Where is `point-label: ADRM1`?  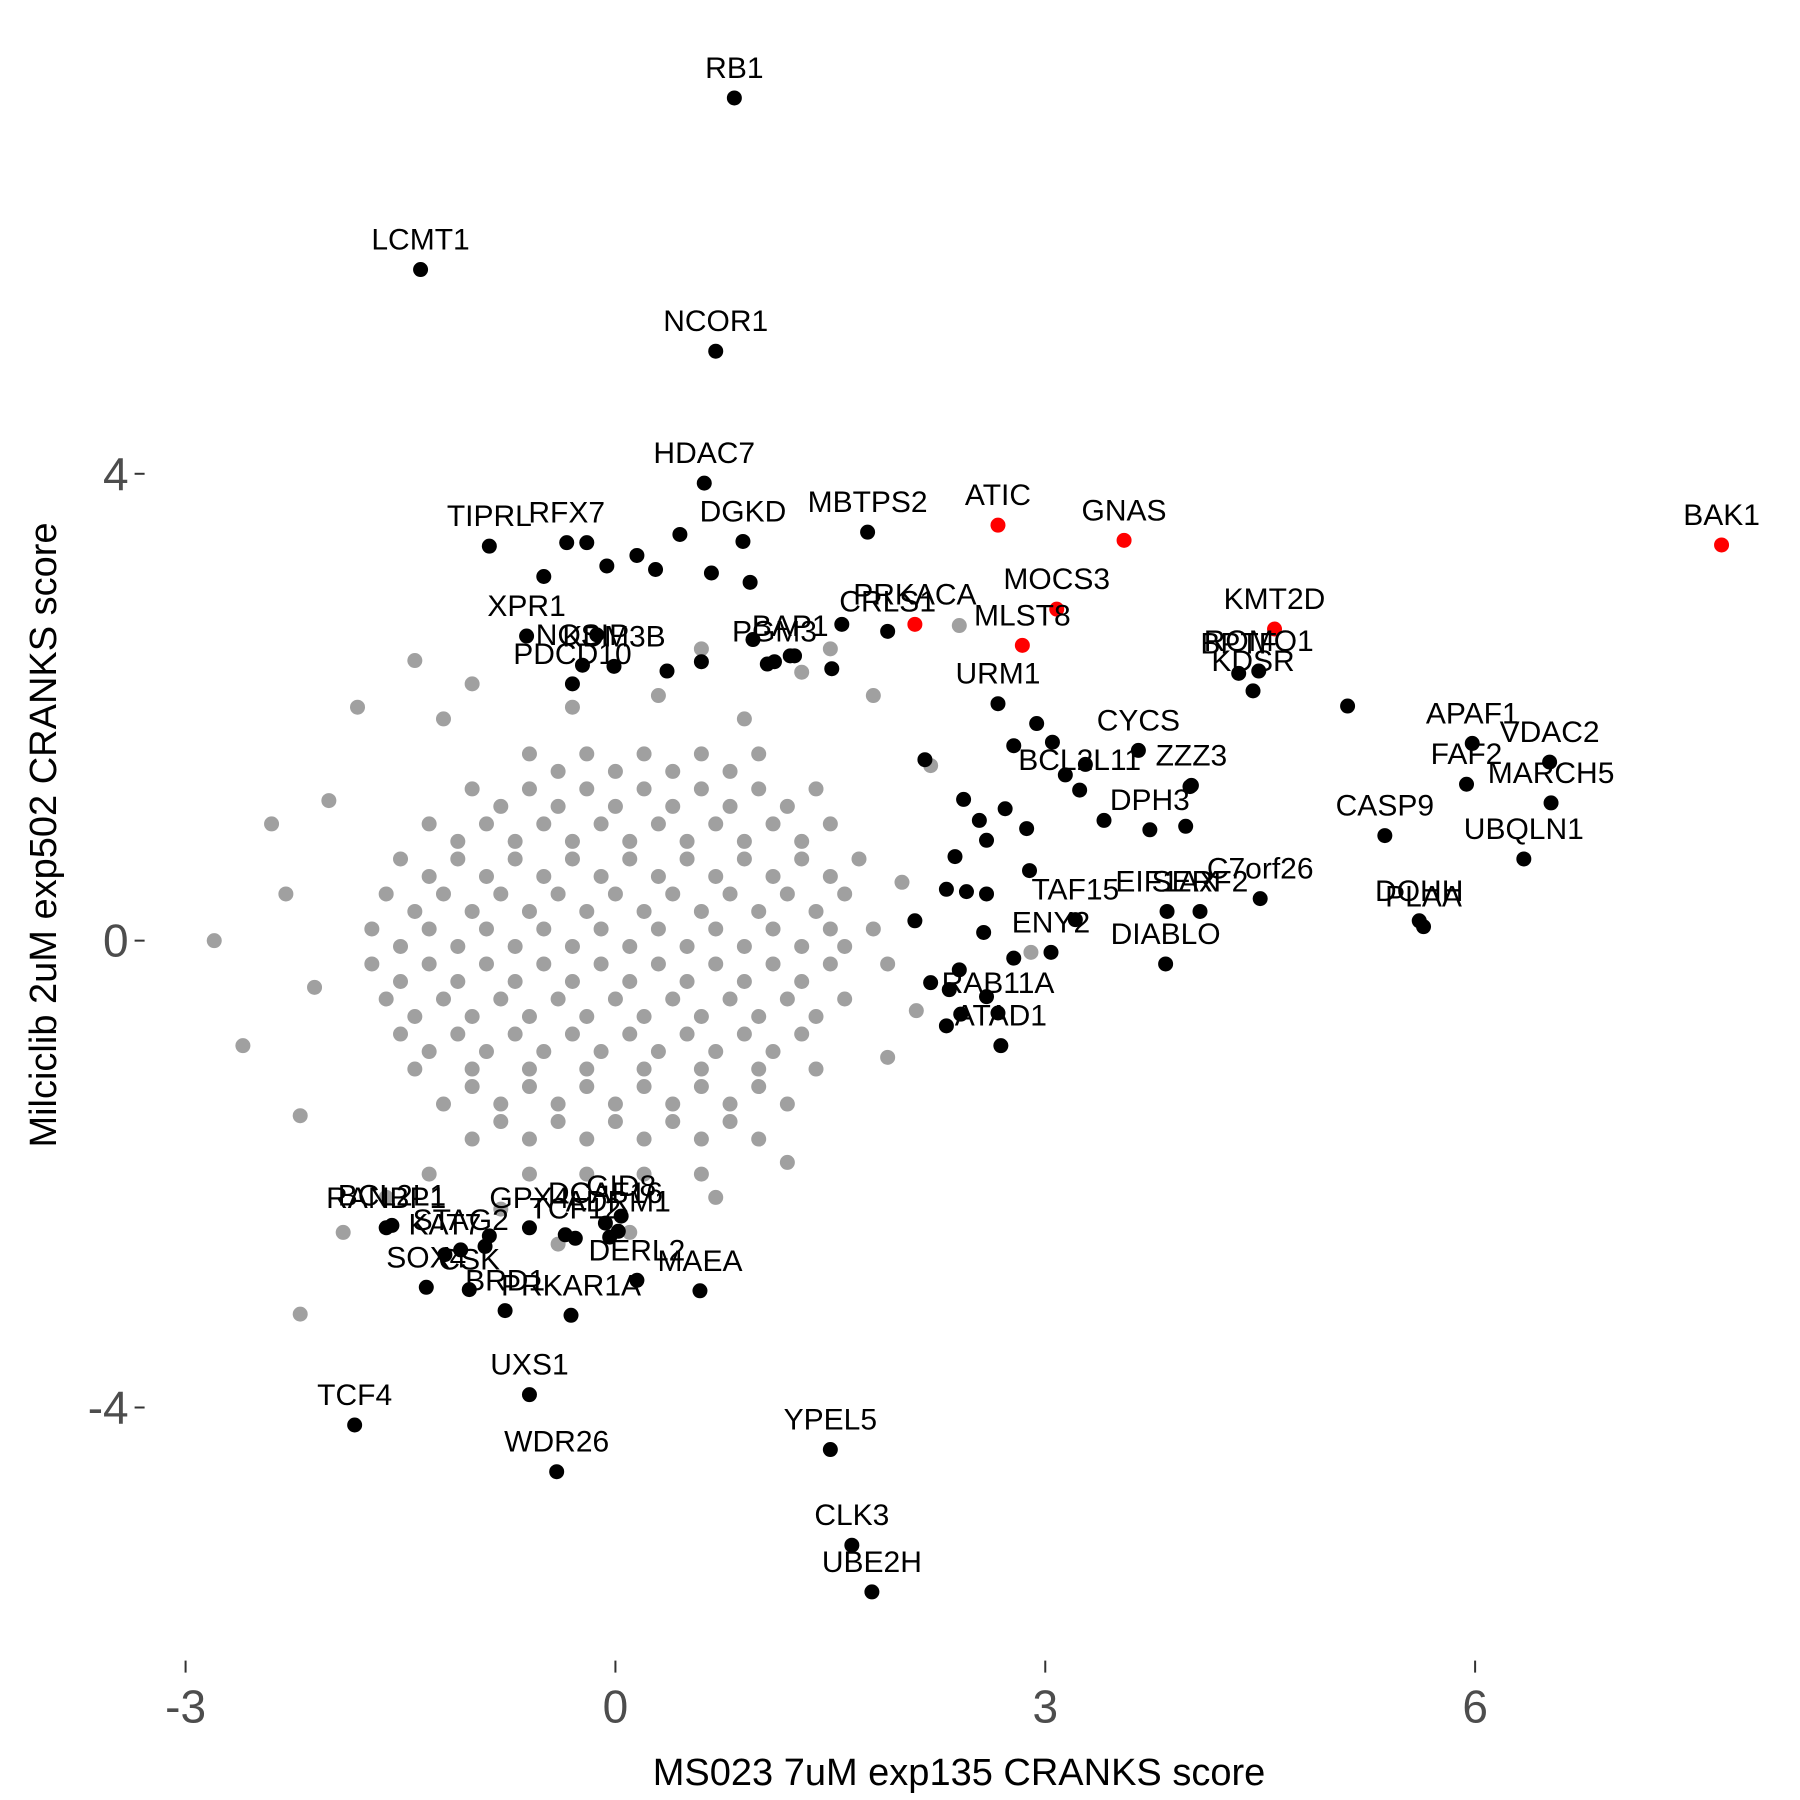
point-label: ADRM1 is located at coordinates (618, 1201).